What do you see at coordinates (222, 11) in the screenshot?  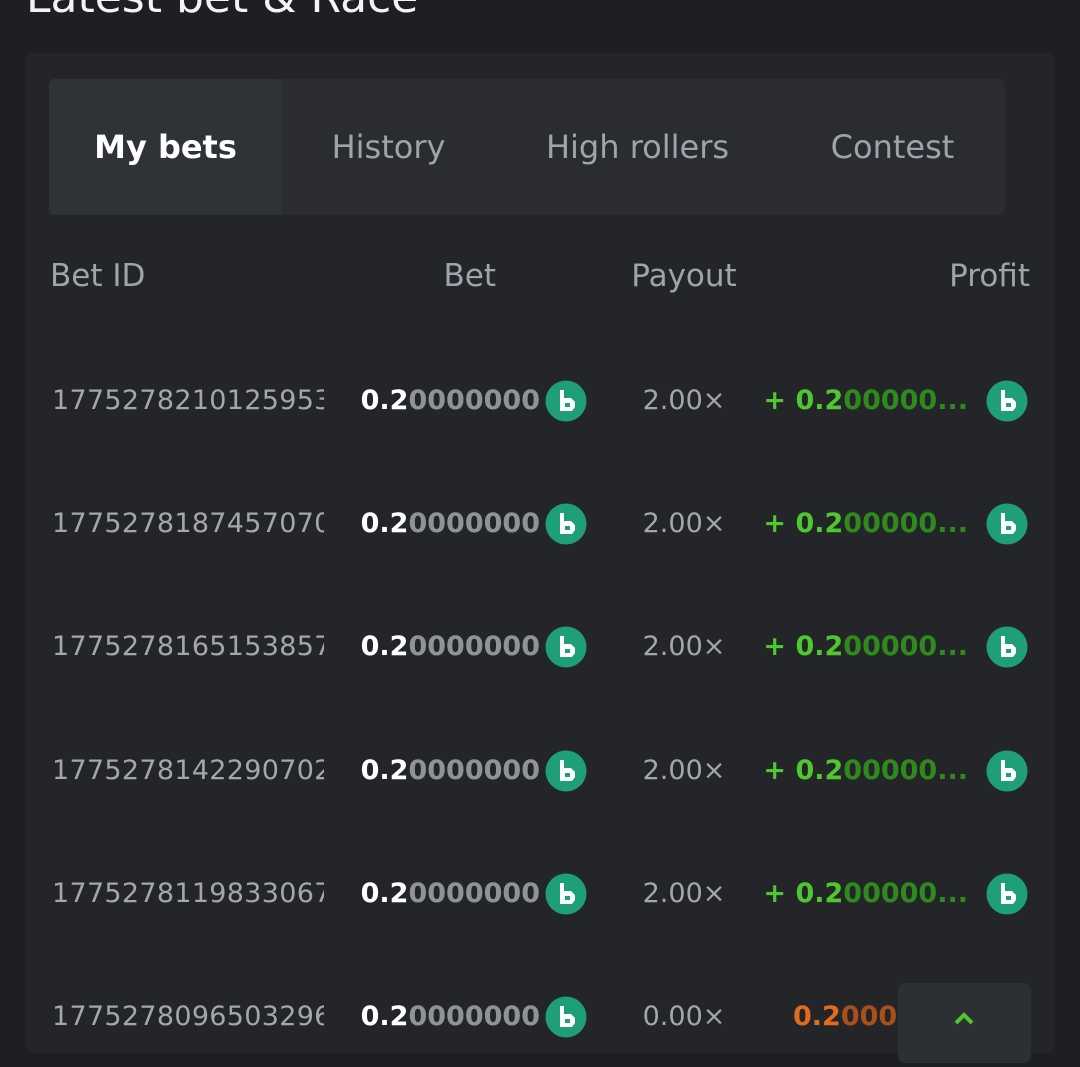 I see `section-title: Latest bet & Race` at bounding box center [222, 11].